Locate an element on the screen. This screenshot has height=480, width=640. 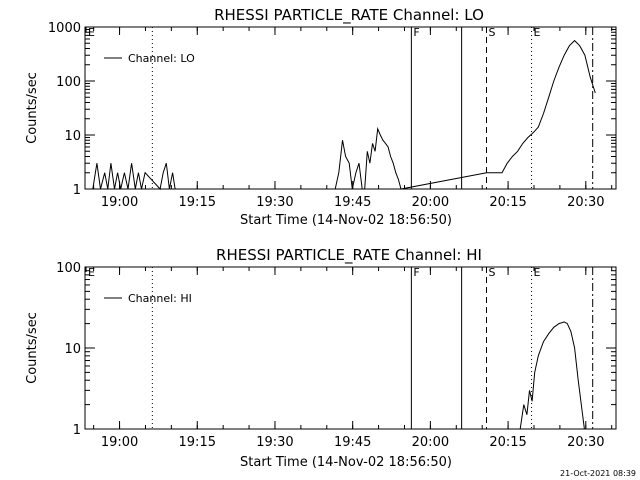
legend-label-lo: Channel: LO is located at coordinates (161, 58).